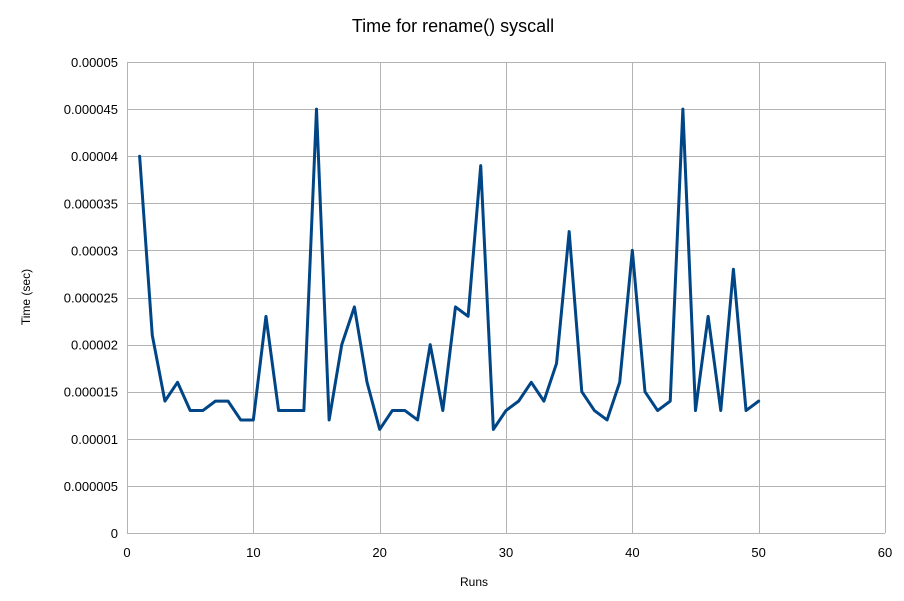 The image size is (904, 601). Describe the element at coordinates (379, 552) in the screenshot. I see `x-tick-label: 20` at that location.